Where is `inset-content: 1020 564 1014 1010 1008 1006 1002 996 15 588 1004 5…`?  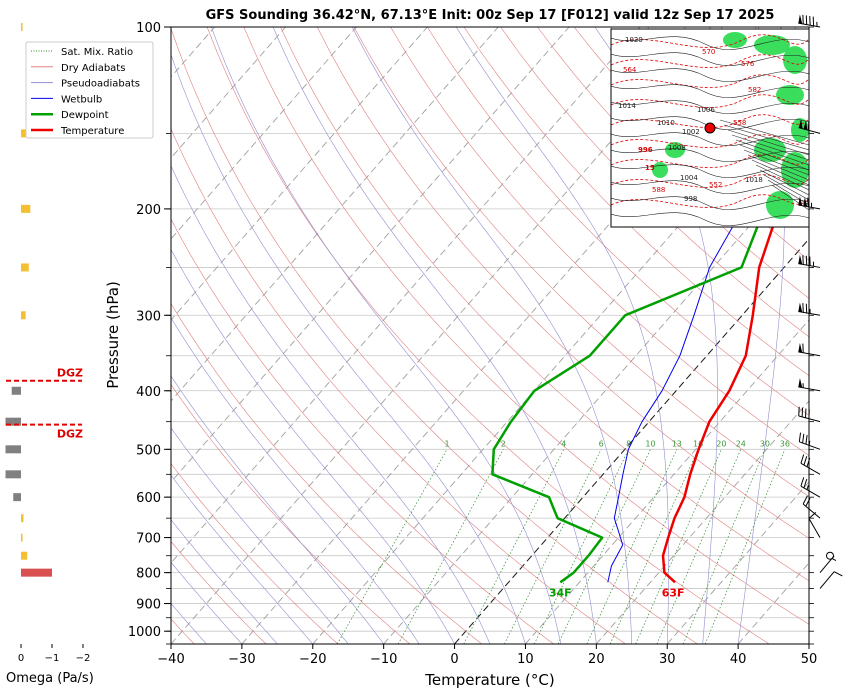 inset-content: 1020 564 1014 1010 1008 1006 1002 996 15 588 1004 5… is located at coordinates (710, 129).